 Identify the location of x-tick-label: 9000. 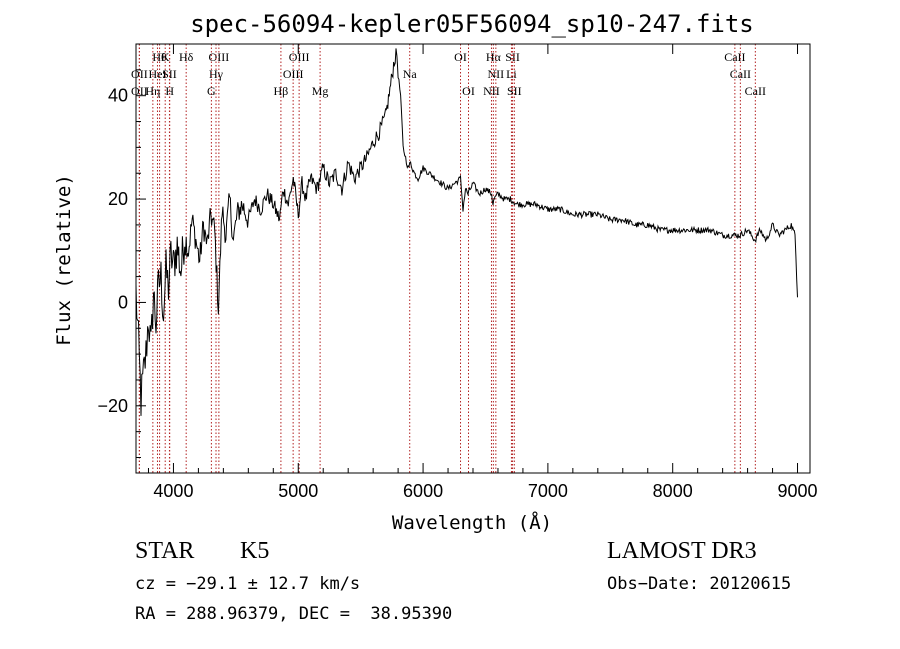
(797, 491).